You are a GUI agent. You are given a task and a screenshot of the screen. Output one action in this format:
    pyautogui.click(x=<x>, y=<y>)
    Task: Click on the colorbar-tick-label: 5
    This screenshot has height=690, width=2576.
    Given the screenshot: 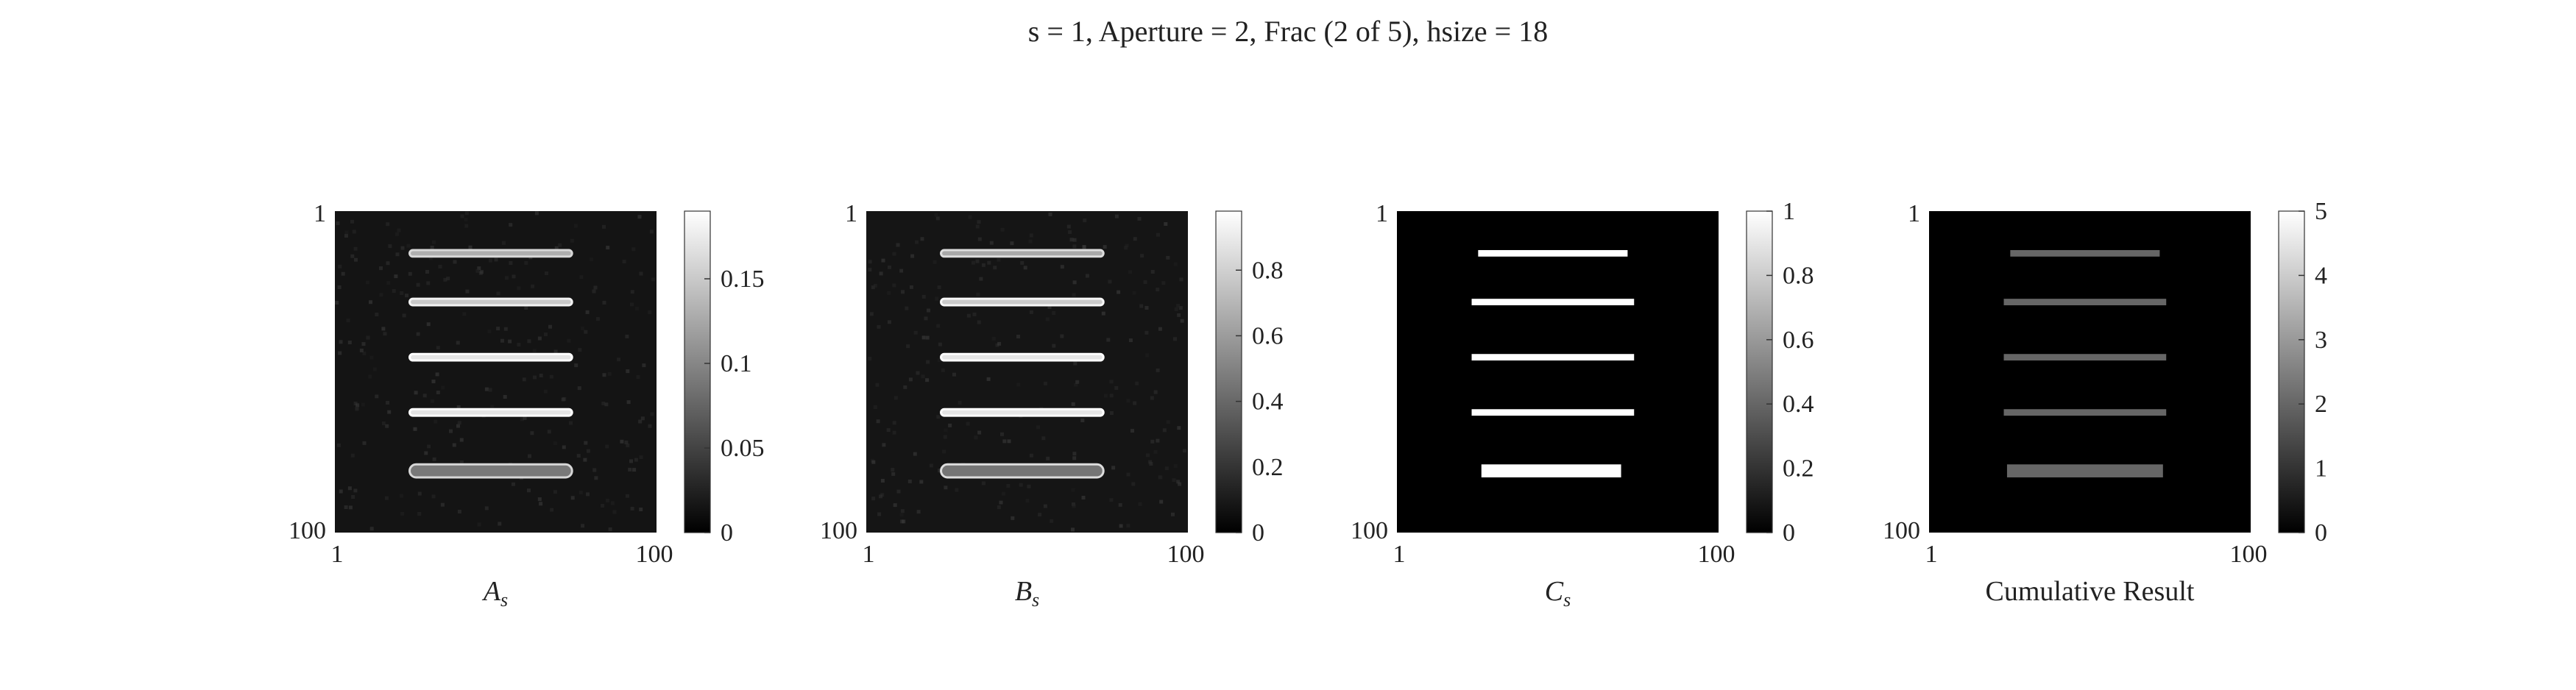 What is the action you would take?
    pyautogui.click(x=2321, y=211)
    